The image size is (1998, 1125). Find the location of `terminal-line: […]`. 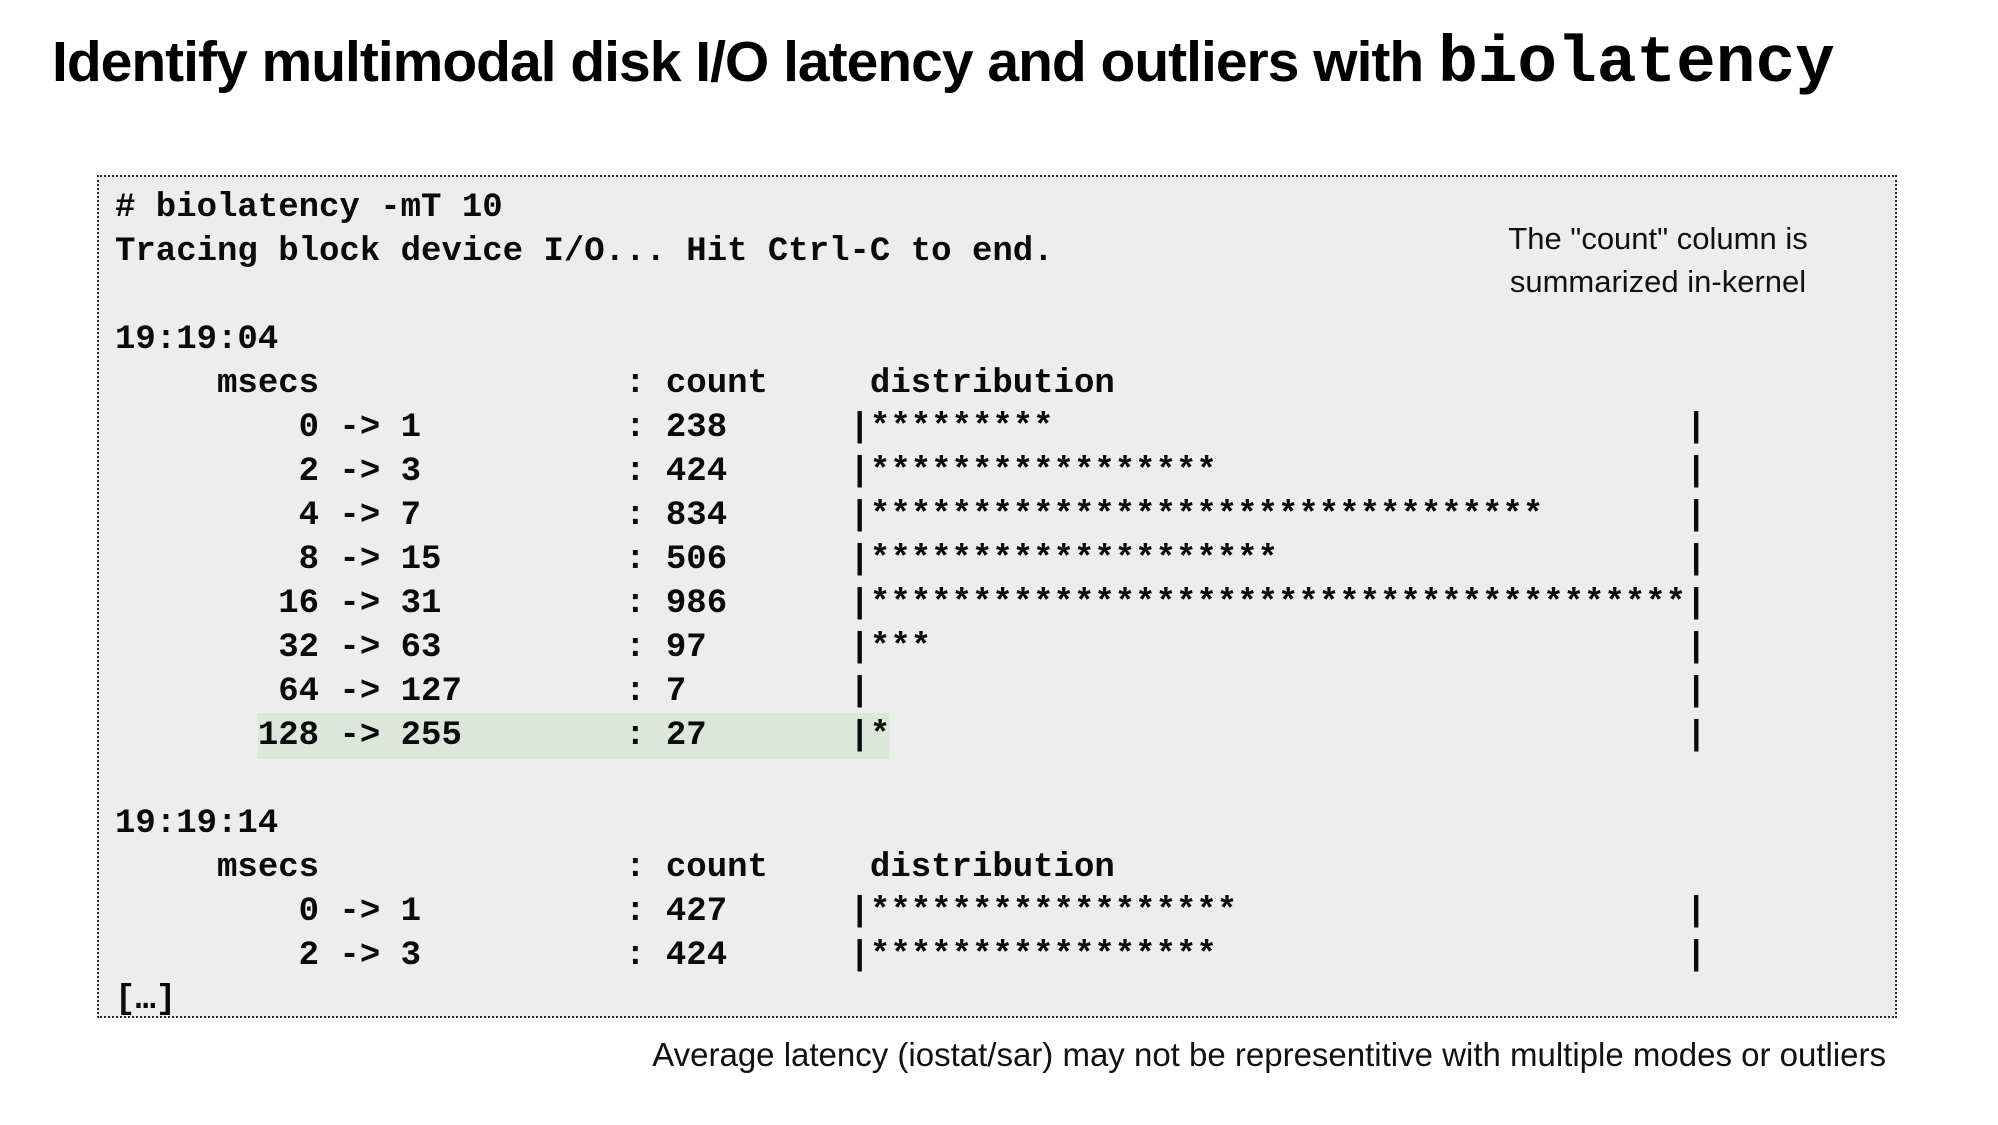

terminal-line: […] is located at coordinates (146, 1000).